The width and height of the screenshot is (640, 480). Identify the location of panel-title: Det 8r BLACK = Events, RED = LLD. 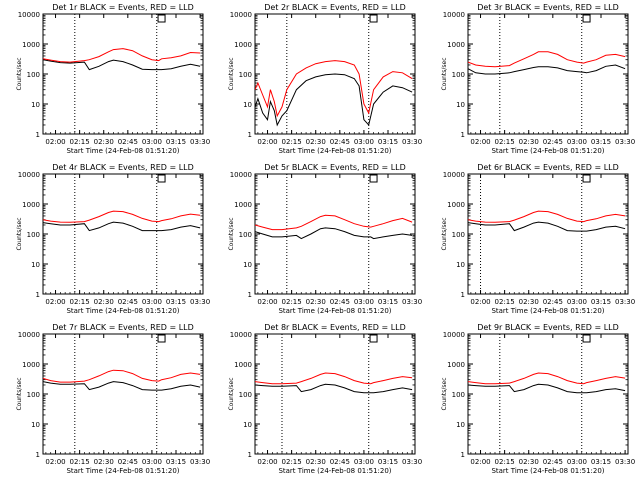
(335, 327).